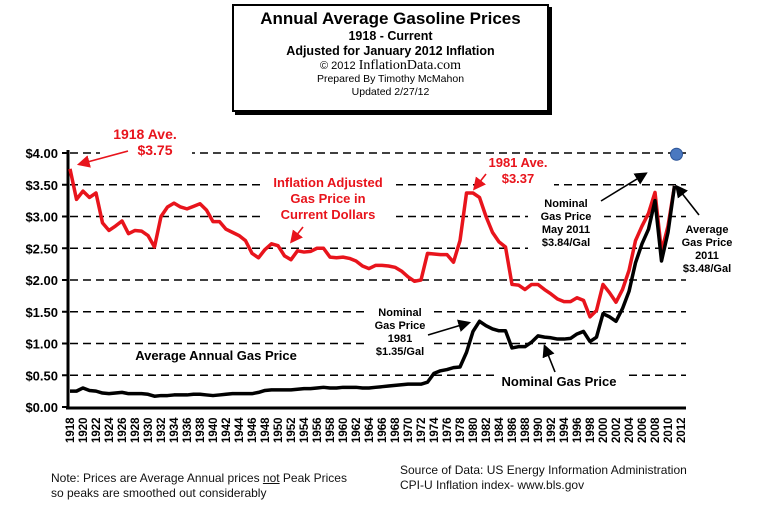  What do you see at coordinates (188, 430) in the screenshot?
I see `x-tick-label: 1936` at bounding box center [188, 430].